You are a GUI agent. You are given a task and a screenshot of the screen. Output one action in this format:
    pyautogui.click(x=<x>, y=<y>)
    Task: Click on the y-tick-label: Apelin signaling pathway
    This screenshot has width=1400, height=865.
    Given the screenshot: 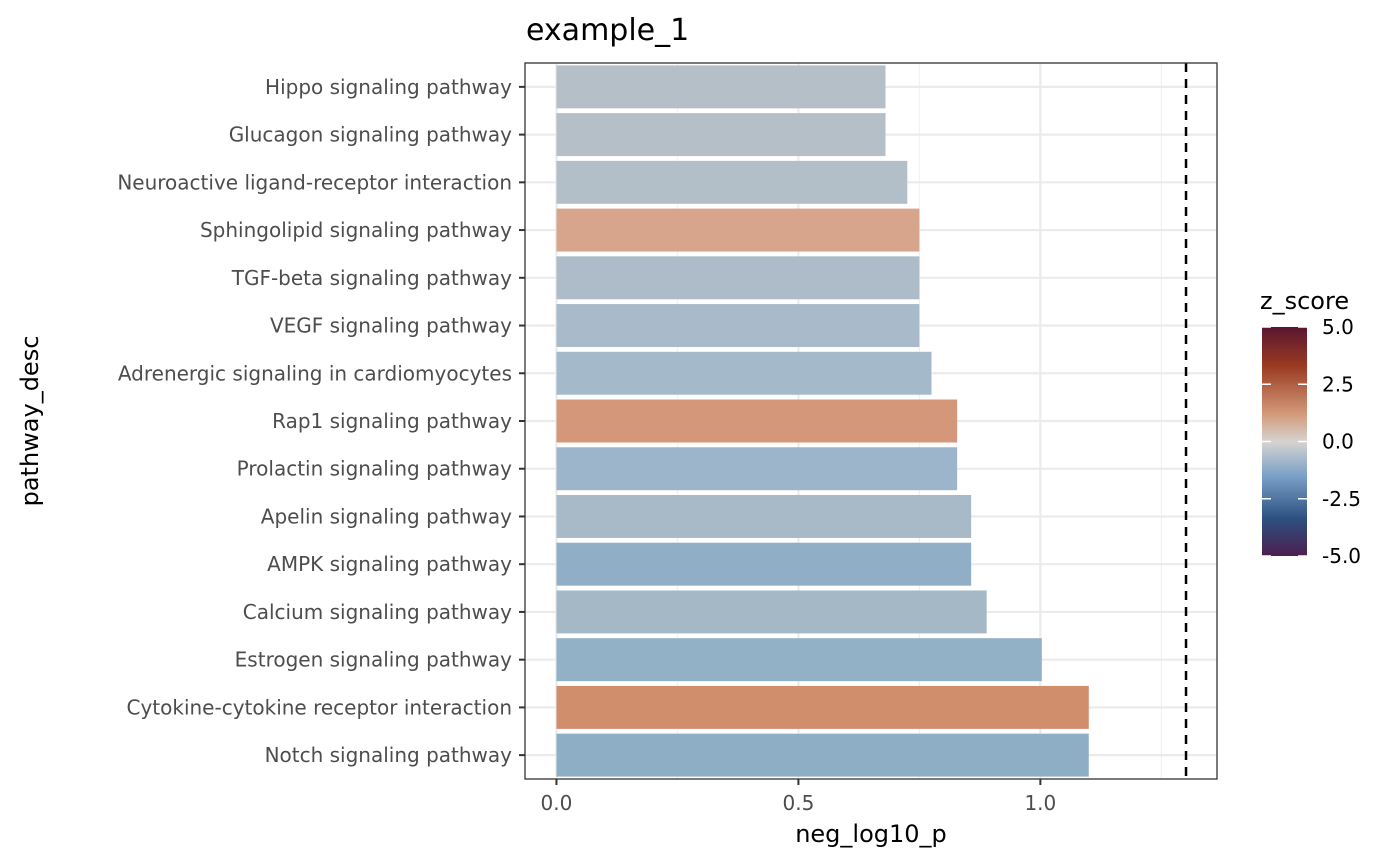 What is the action you would take?
    pyautogui.click(x=386, y=516)
    